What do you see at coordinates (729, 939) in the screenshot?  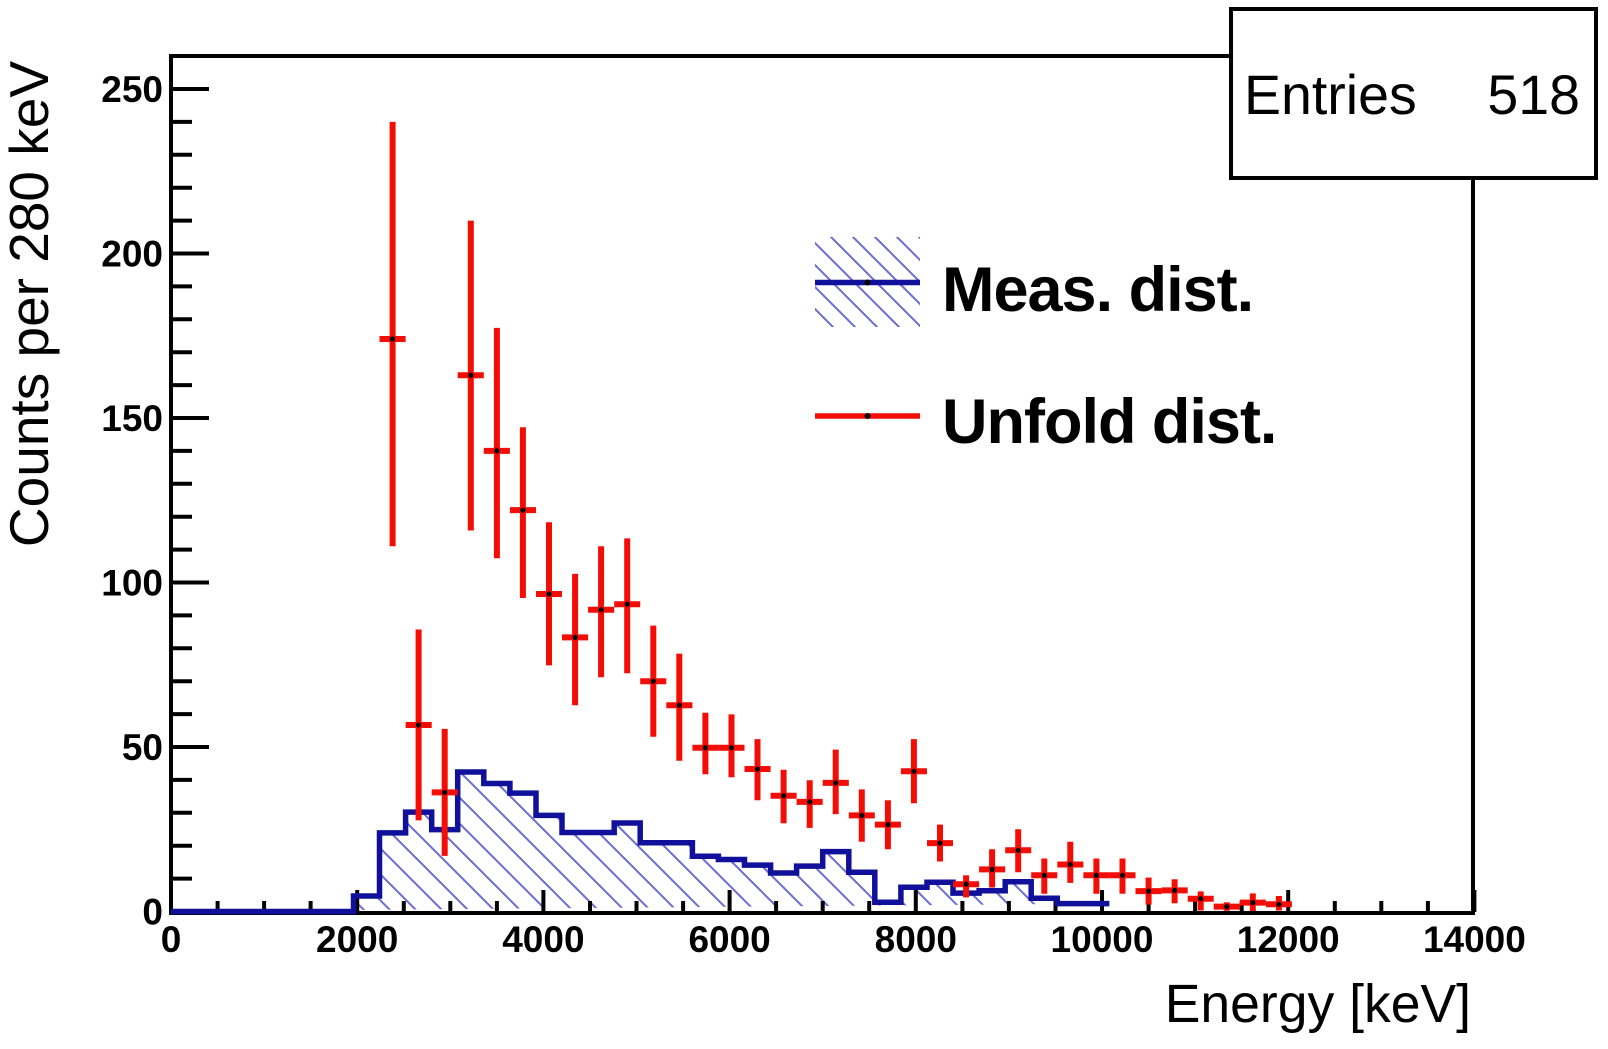 I see `svg-text: 6000` at bounding box center [729, 939].